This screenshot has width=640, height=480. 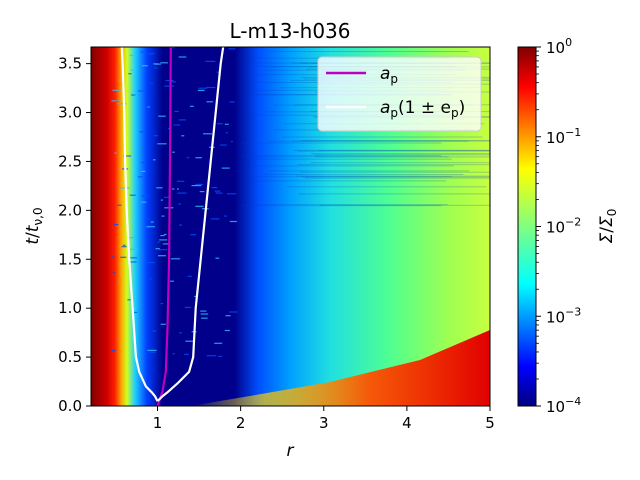 What do you see at coordinates (74, 235) in the screenshot?
I see `y-axis-ticks: 0.0 0.5 1.0 1.5 2.0 2.5 3.0 3.5` at bounding box center [74, 235].